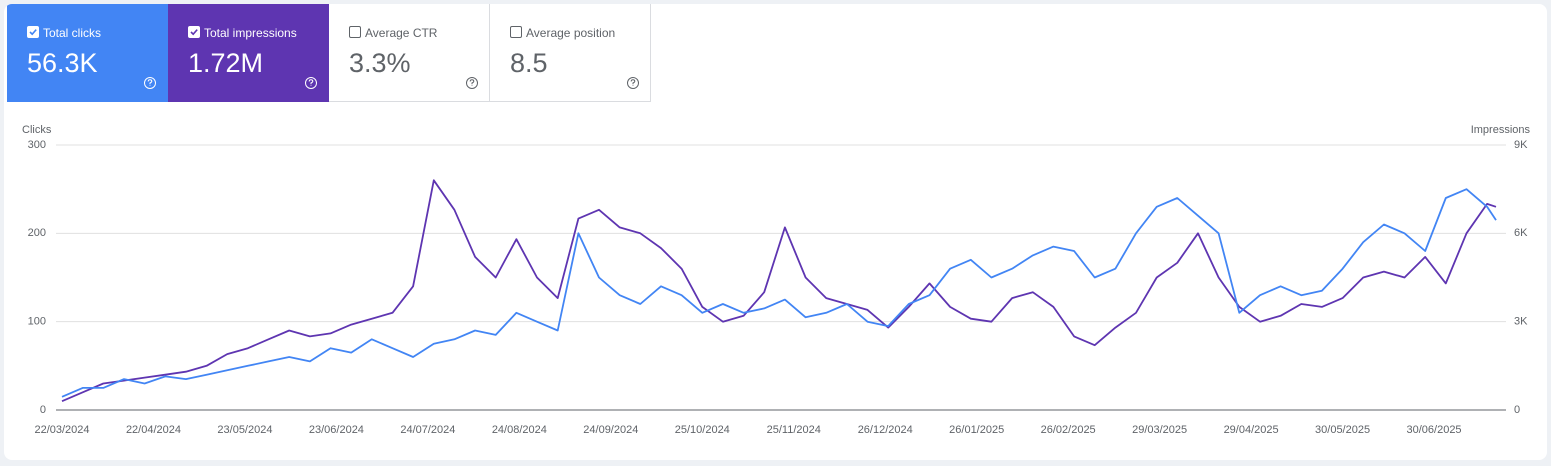 This screenshot has width=1551, height=466. I want to click on y-tick-label: 0, so click(43, 410).